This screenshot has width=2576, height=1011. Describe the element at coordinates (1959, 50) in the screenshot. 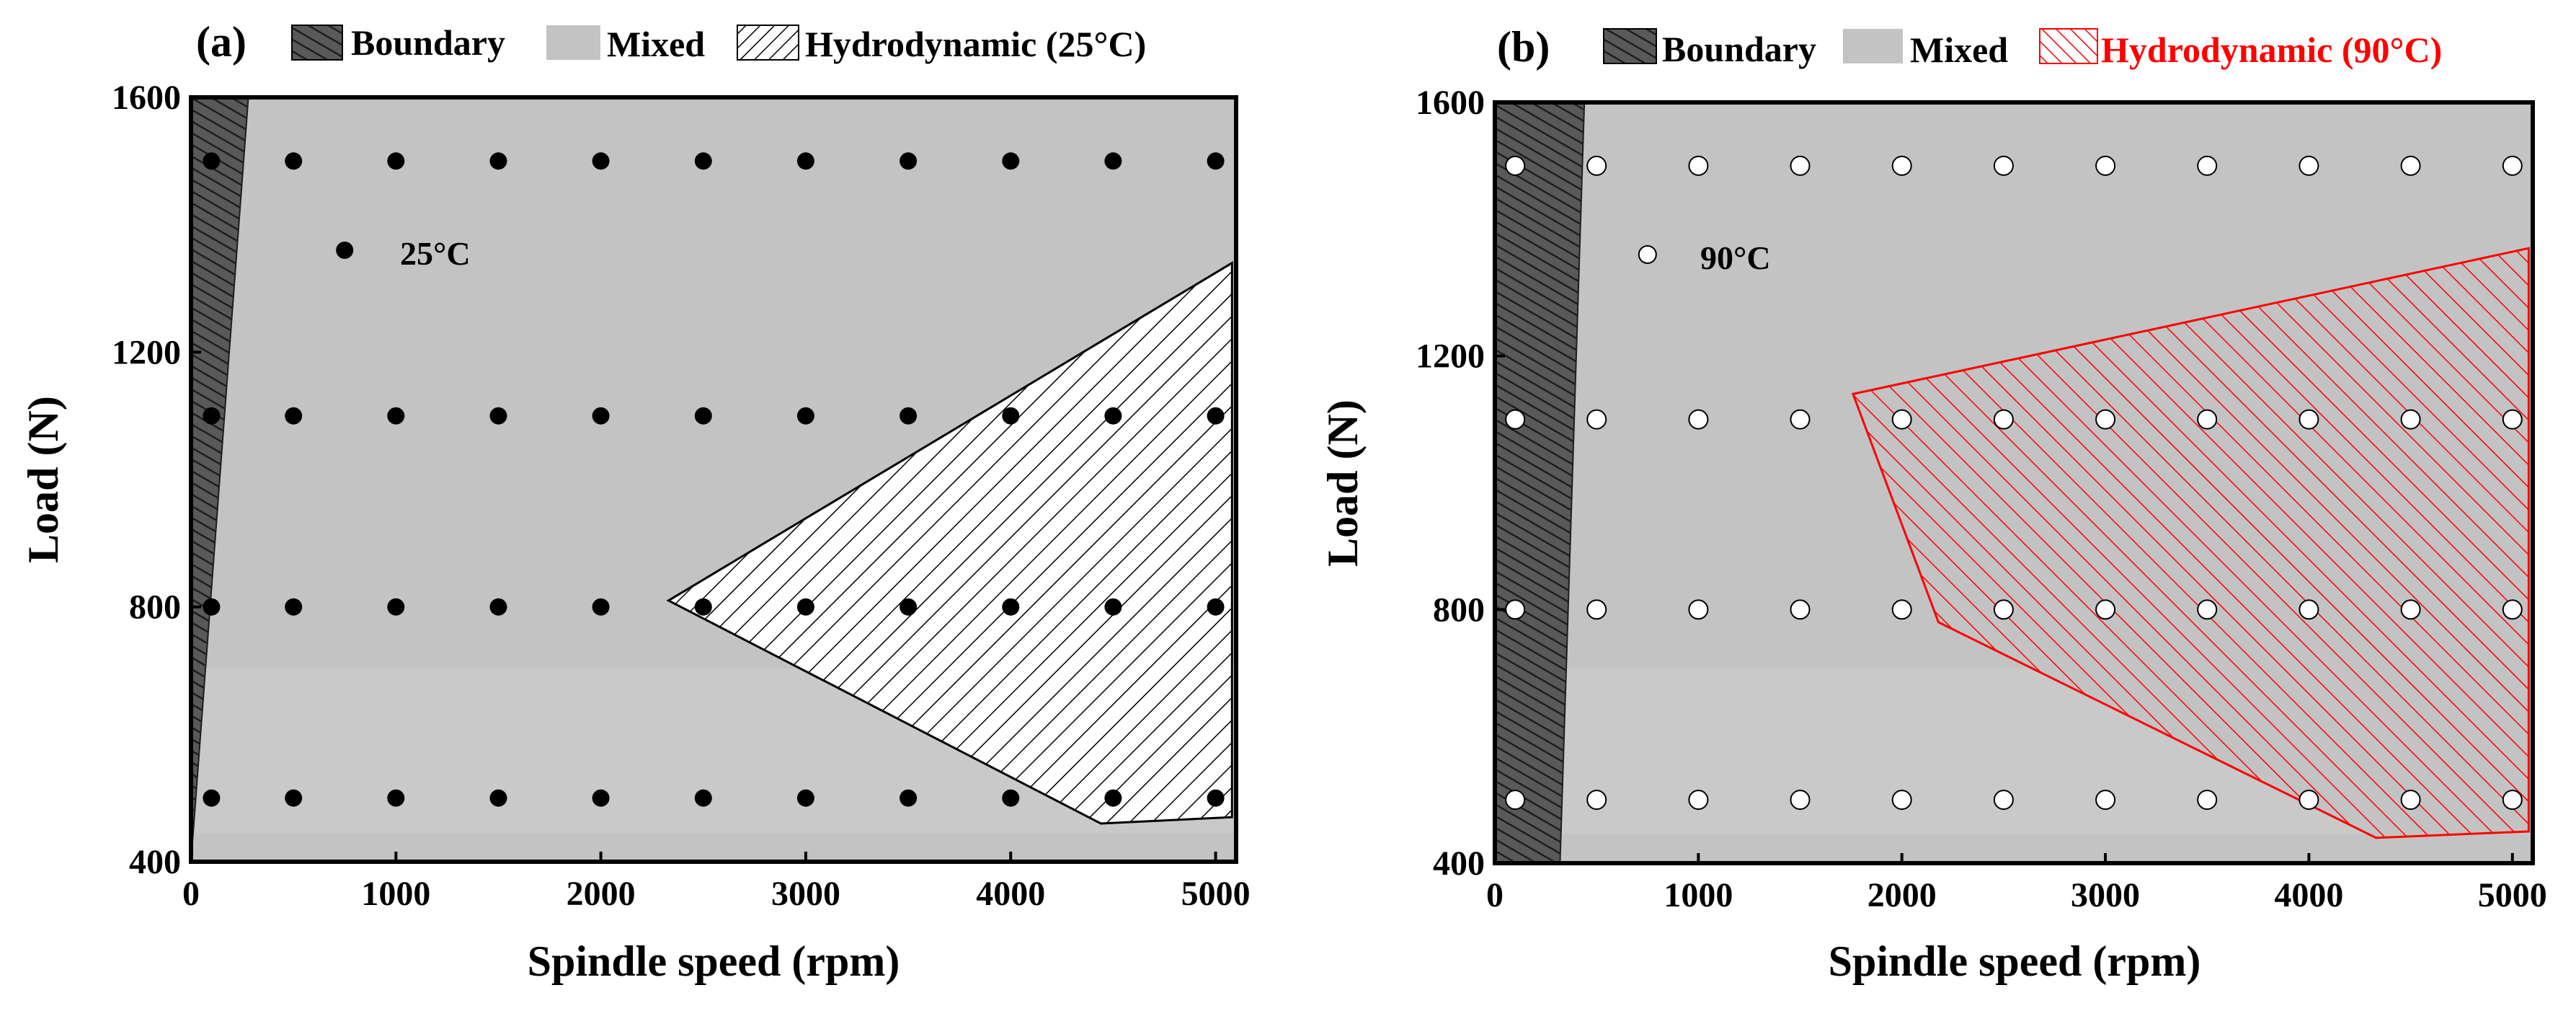

I see `legend-b-mixed-label: Mixed` at that location.